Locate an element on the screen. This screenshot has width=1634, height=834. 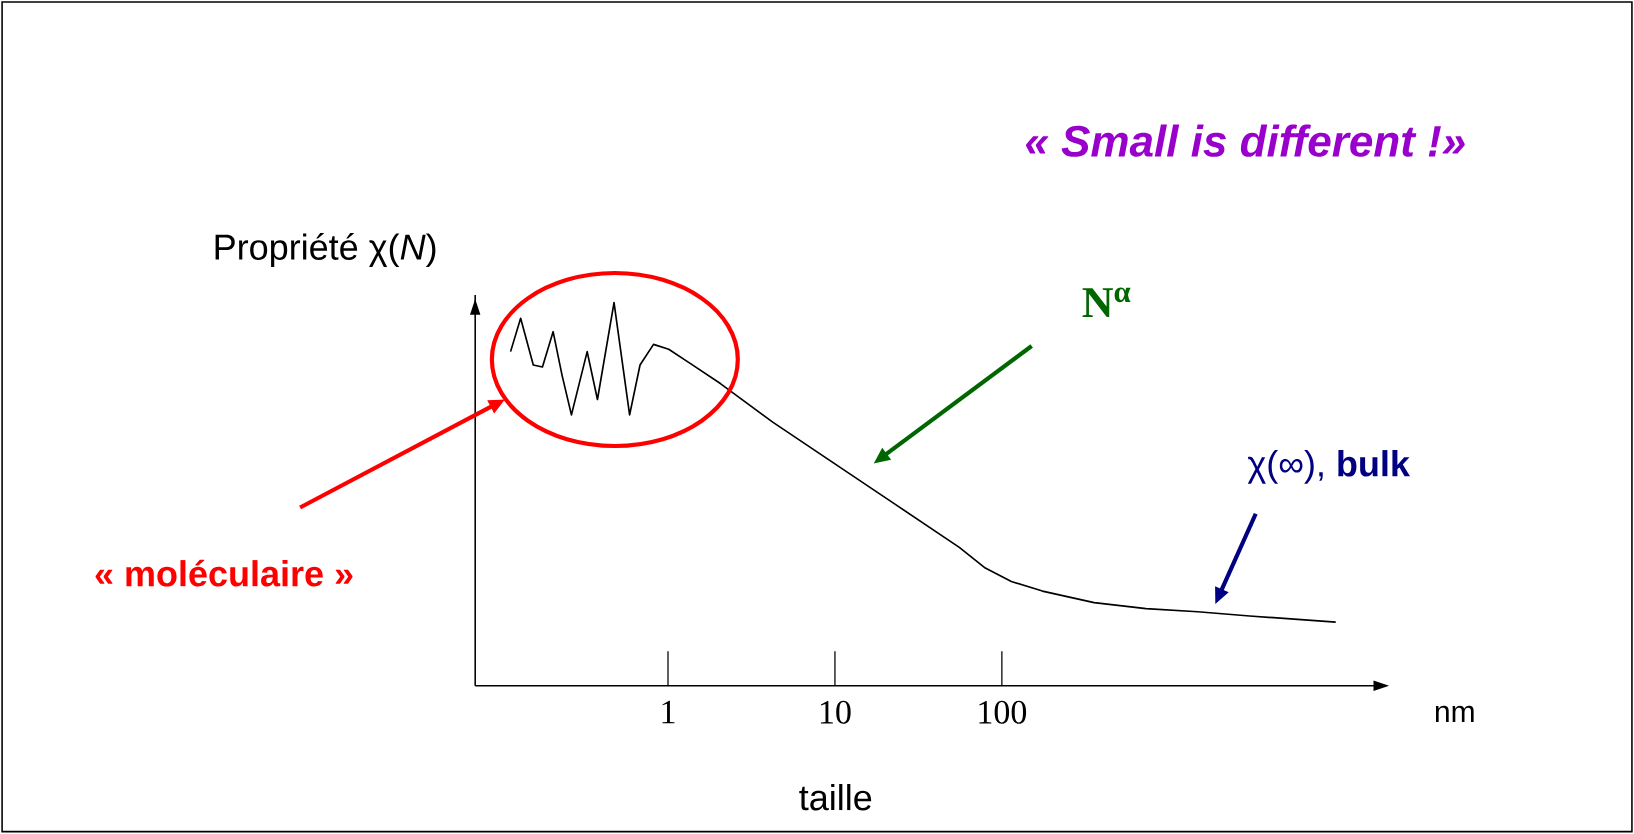
x-axis-title: taille is located at coordinates (835, 797).